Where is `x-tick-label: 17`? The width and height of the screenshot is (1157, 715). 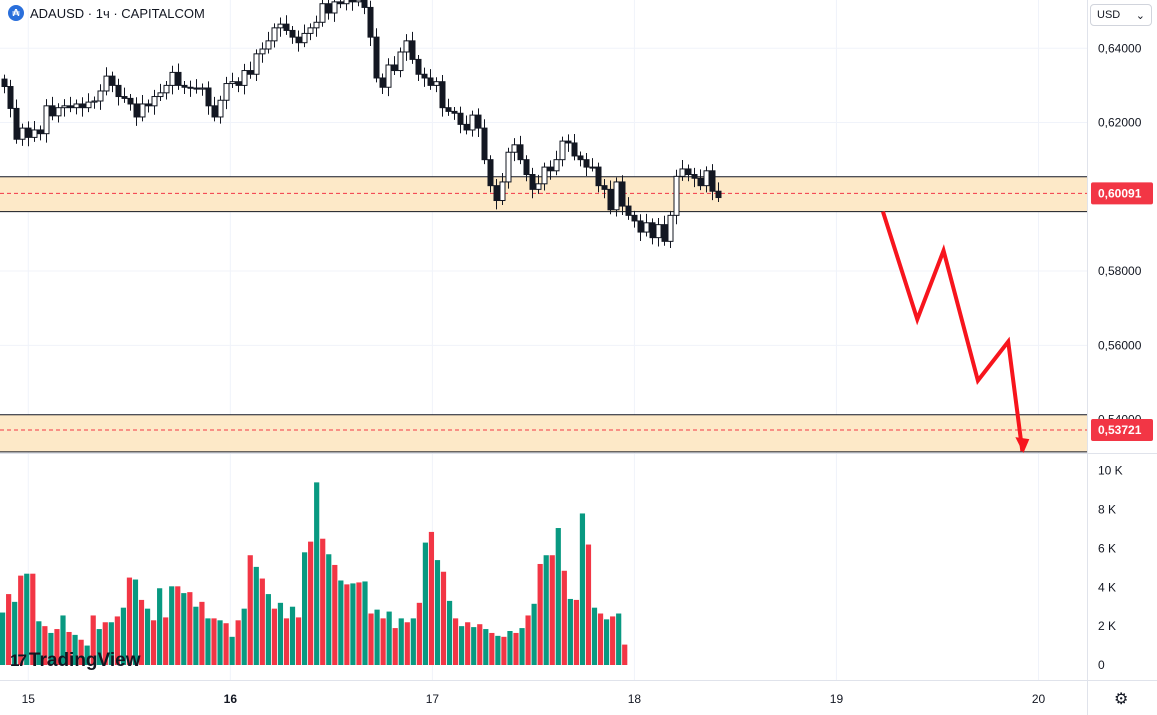
x-tick-label: 17 is located at coordinates (433, 699).